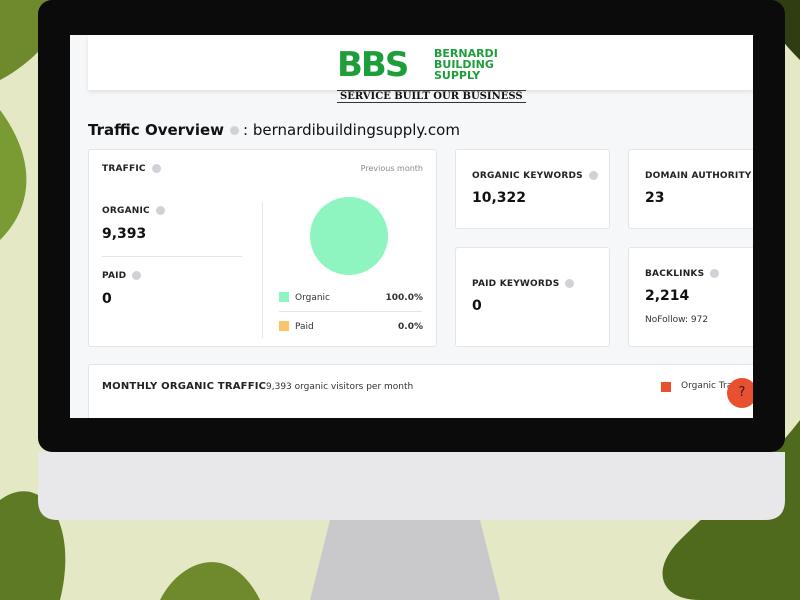 The height and width of the screenshot is (600, 800). What do you see at coordinates (466, 53) in the screenshot?
I see `company-line: BERNARDI` at bounding box center [466, 53].